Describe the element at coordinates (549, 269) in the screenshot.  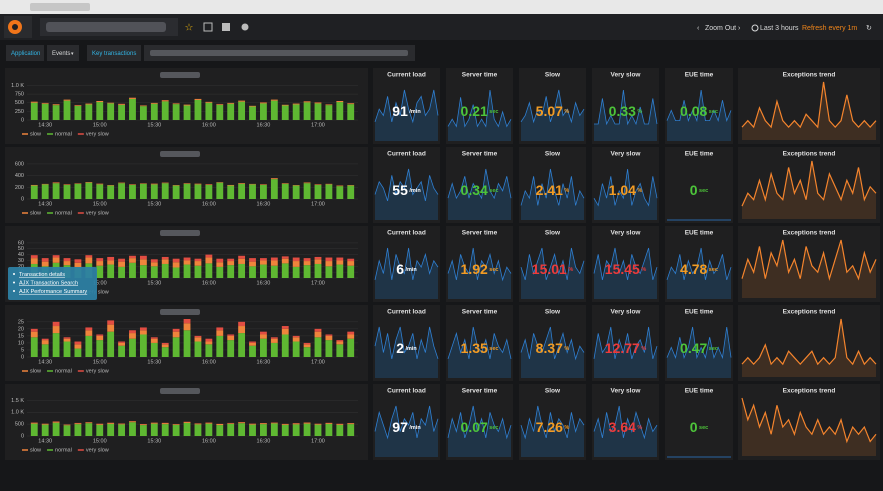
I see `stat-number: 15.01` at that location.